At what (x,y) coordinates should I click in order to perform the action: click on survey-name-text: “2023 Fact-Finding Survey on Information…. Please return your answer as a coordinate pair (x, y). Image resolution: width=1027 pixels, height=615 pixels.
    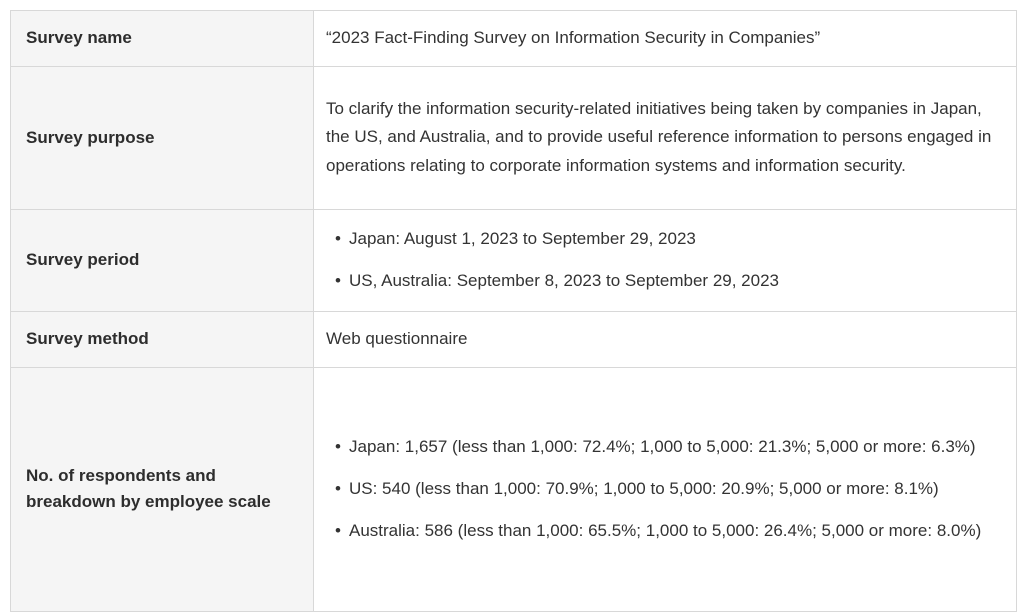
    Looking at the image, I should click on (573, 37).